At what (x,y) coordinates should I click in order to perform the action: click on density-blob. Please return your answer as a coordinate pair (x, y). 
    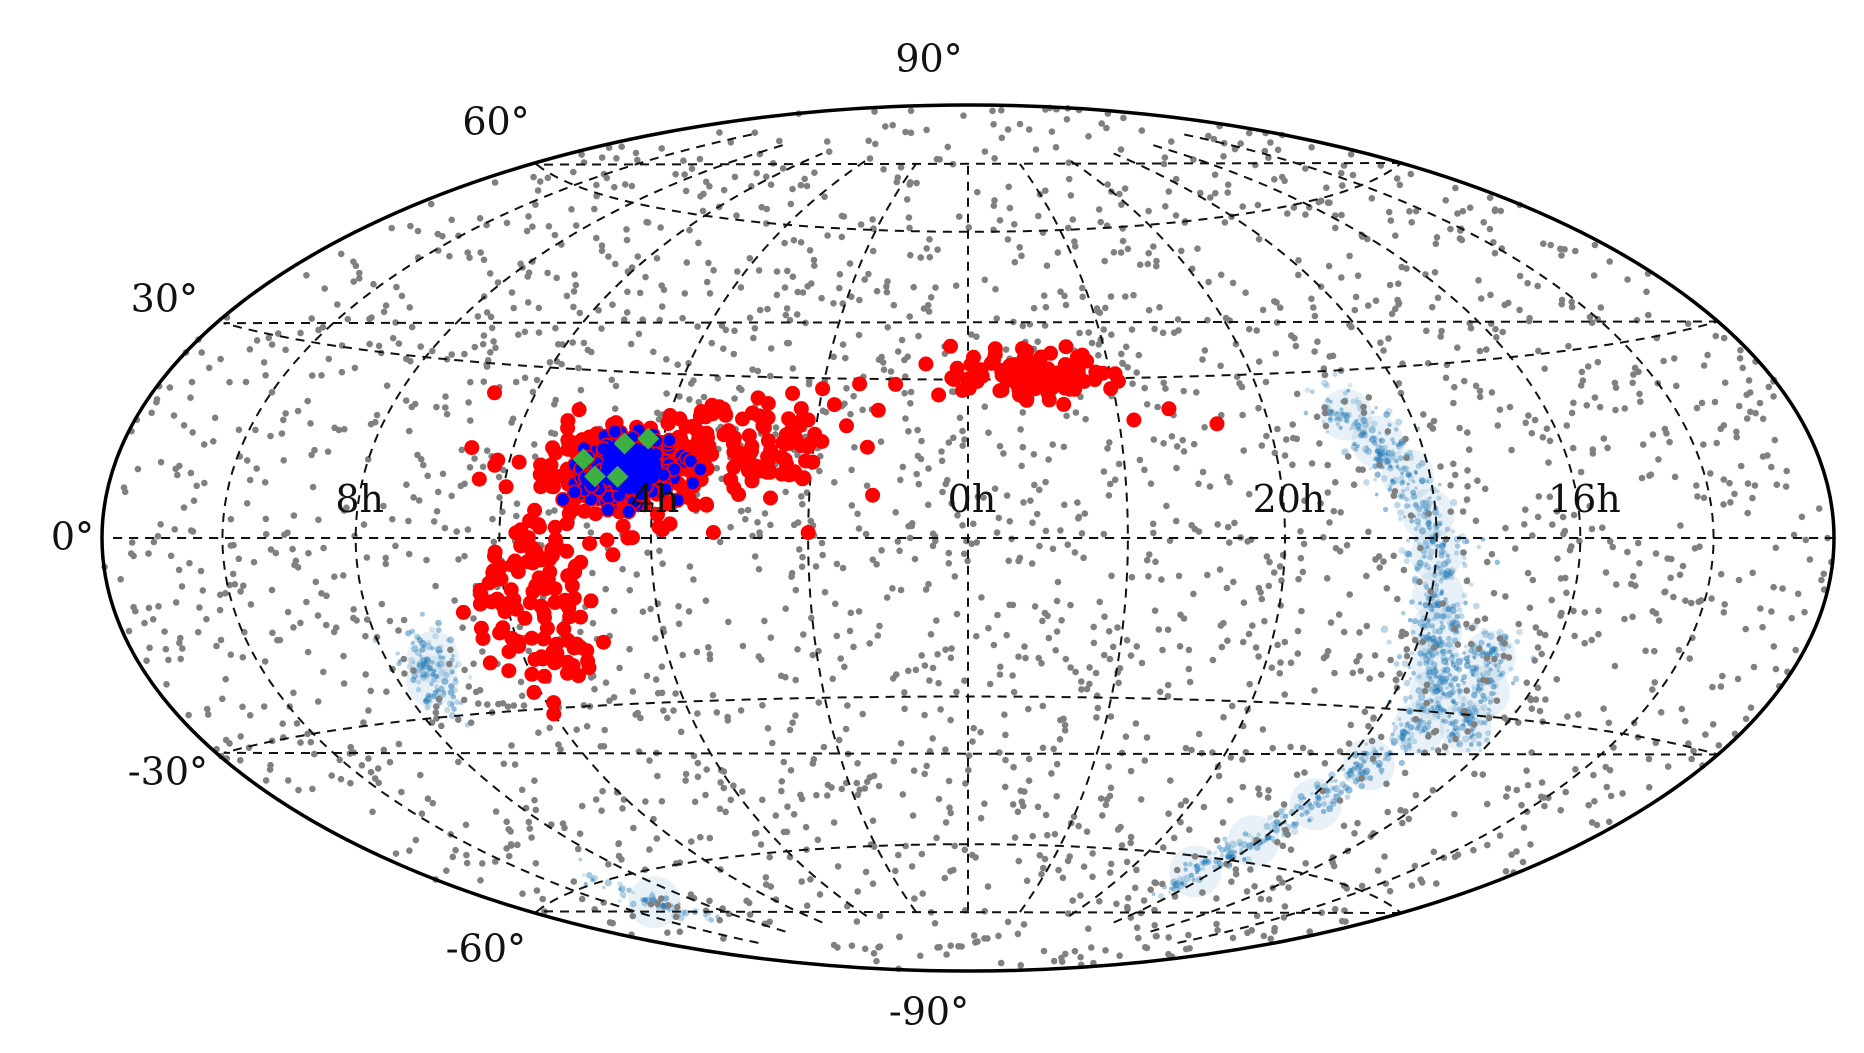
    Looking at the image, I should click on (654, 902).